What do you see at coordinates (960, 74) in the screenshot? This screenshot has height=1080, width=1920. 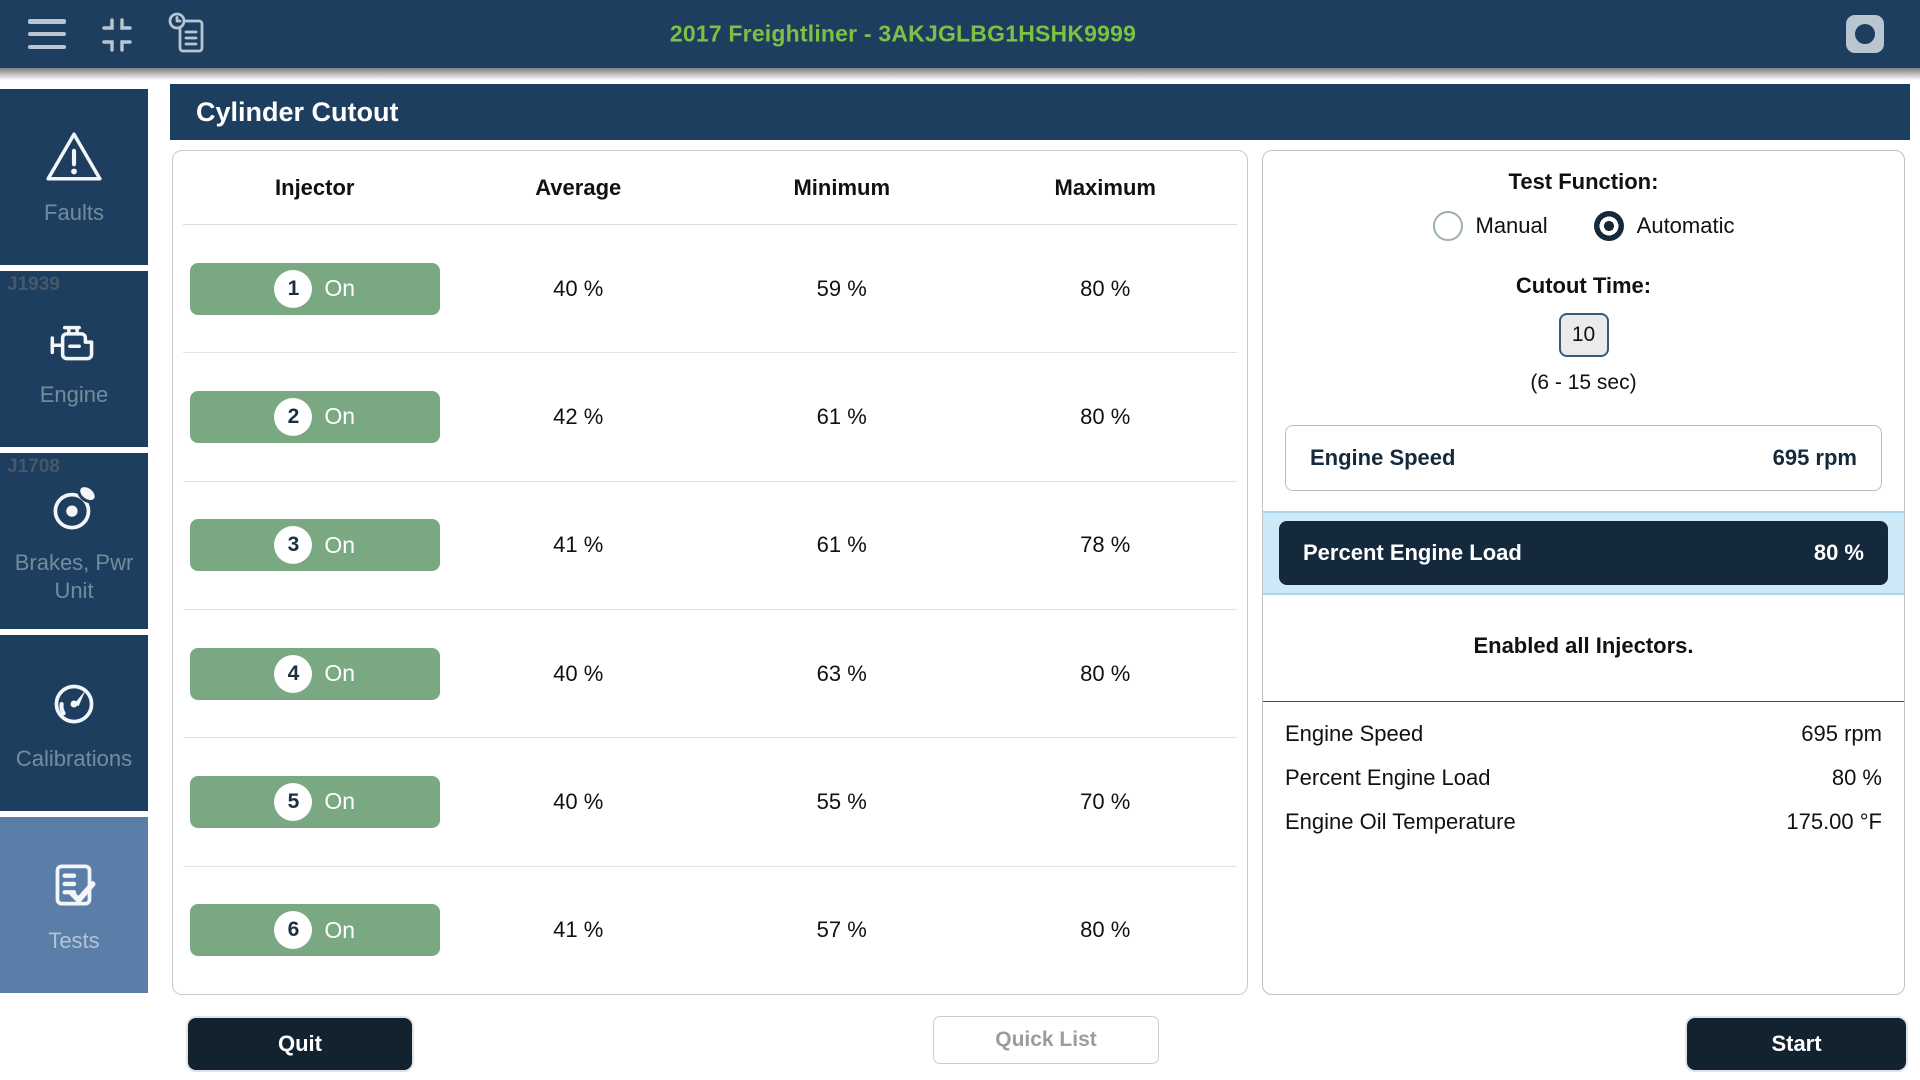 I see `topbar-shadow` at bounding box center [960, 74].